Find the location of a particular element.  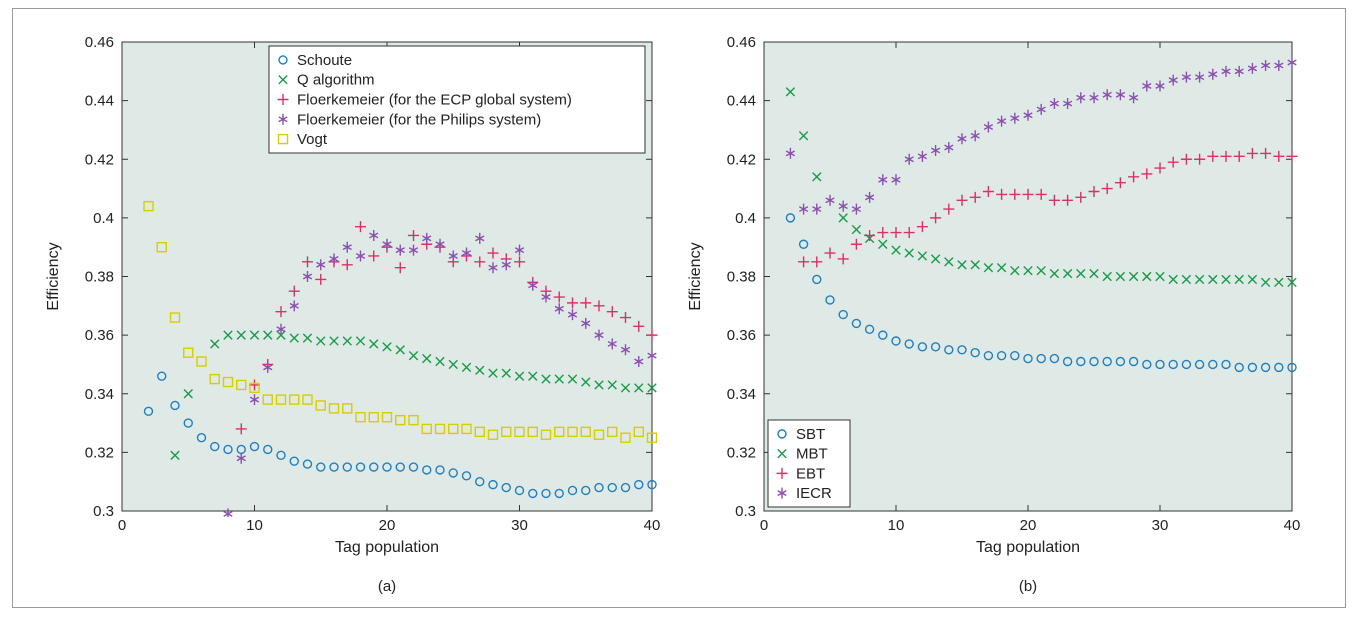

y-tick-label: 0.3 is located at coordinates (745, 511).